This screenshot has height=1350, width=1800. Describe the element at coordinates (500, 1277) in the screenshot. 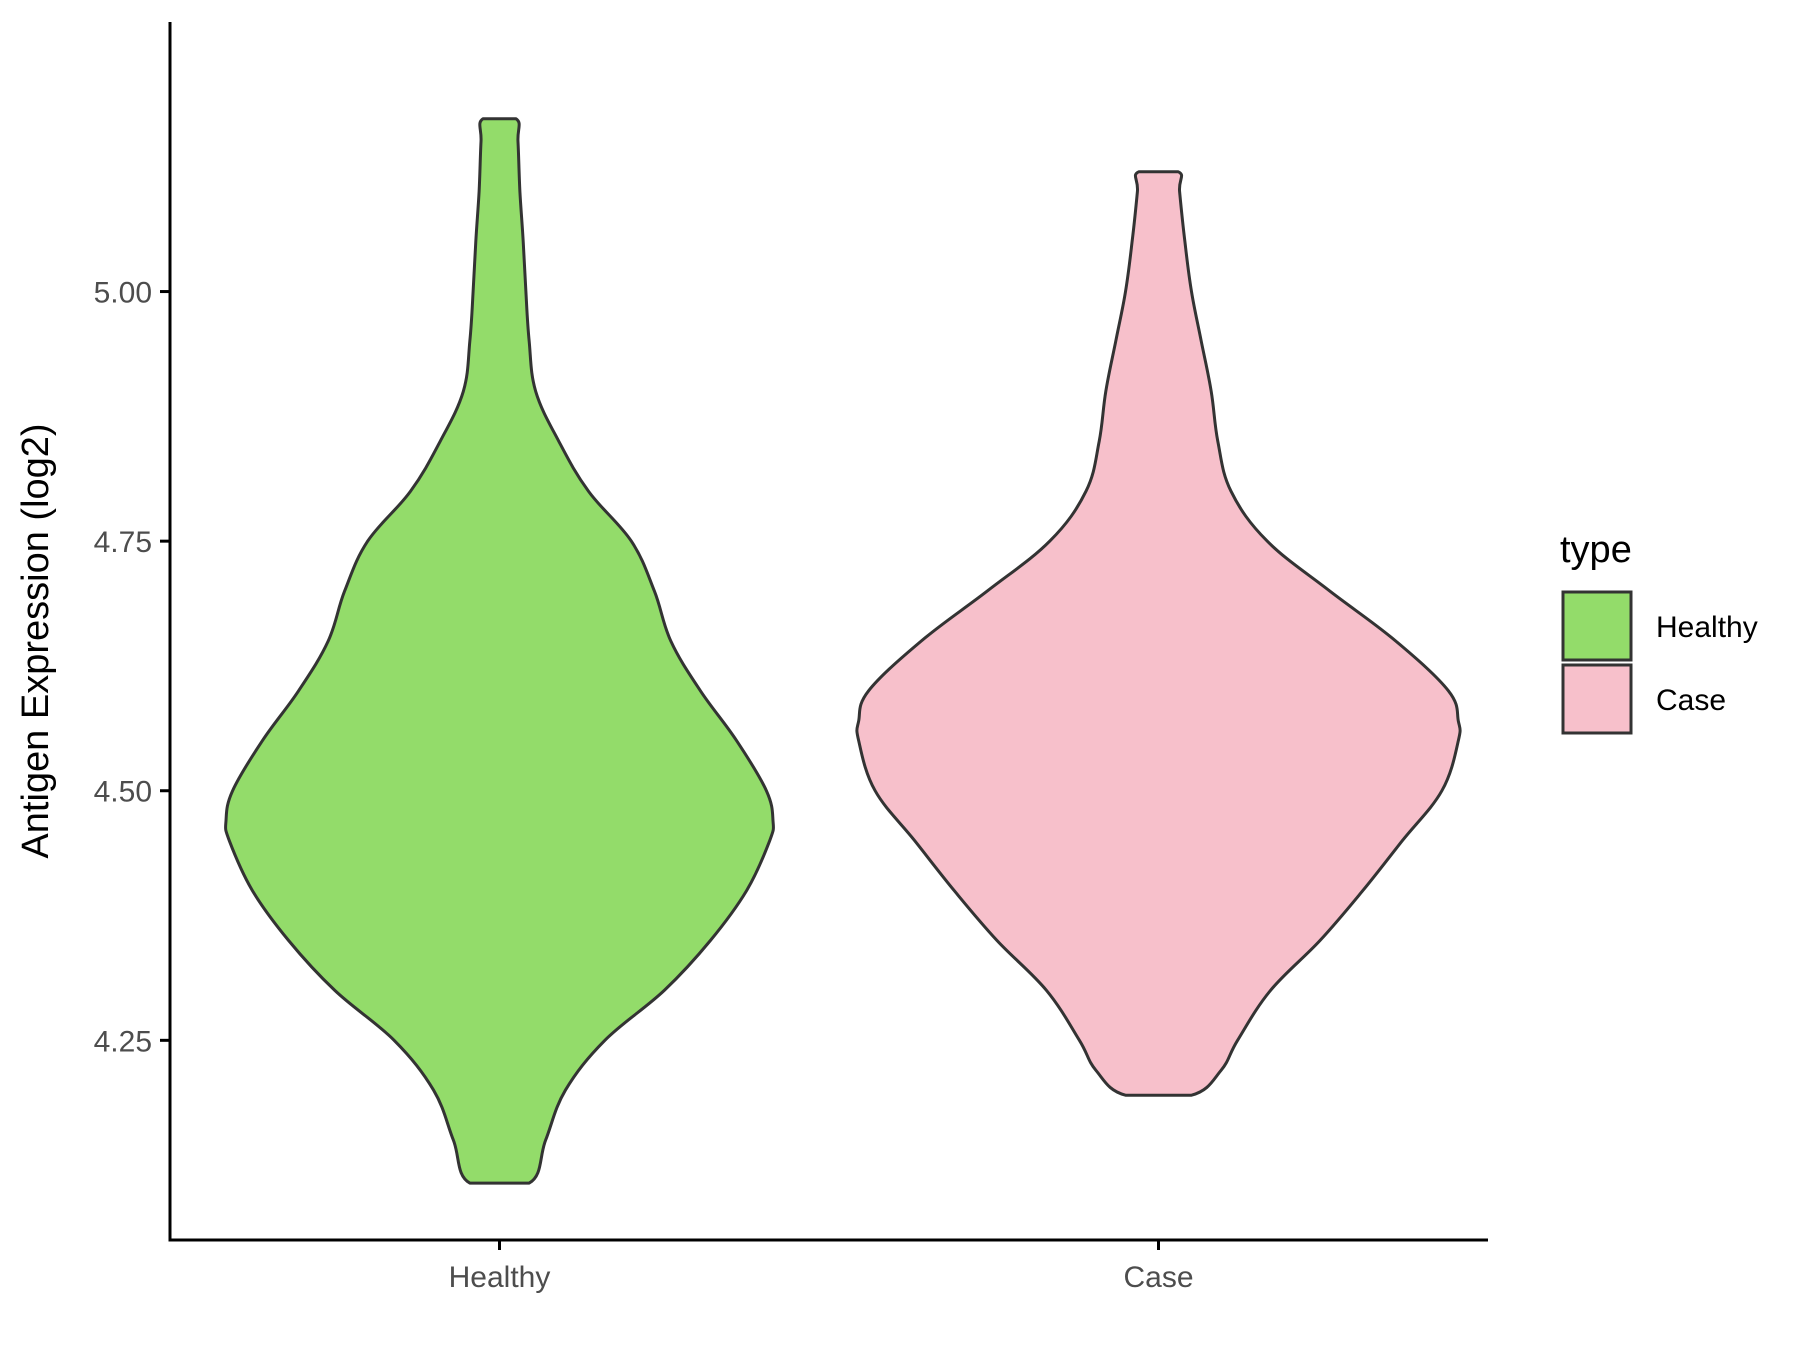

I see `x-tick-label: Healthy` at that location.